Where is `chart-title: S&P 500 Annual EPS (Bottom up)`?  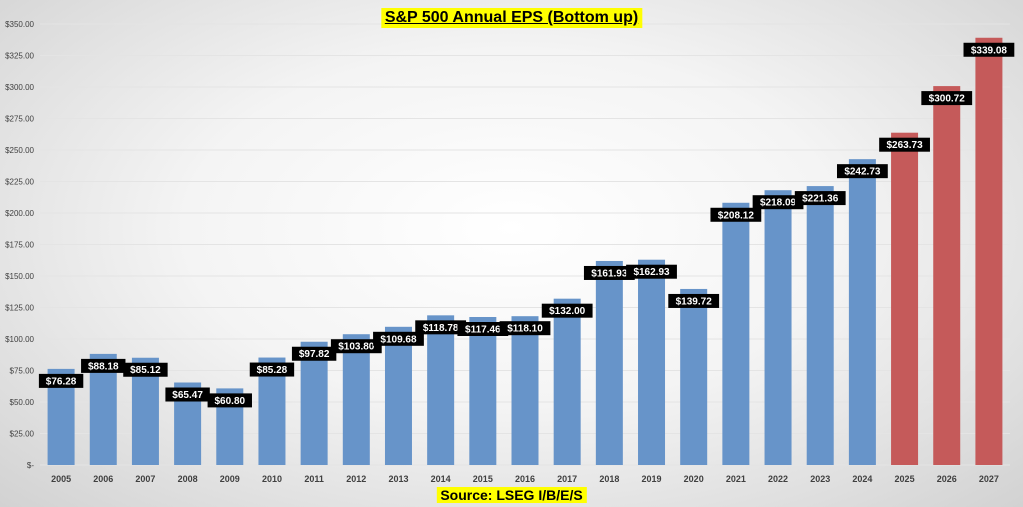
chart-title: S&P 500 Annual EPS (Bottom up) is located at coordinates (511, 18).